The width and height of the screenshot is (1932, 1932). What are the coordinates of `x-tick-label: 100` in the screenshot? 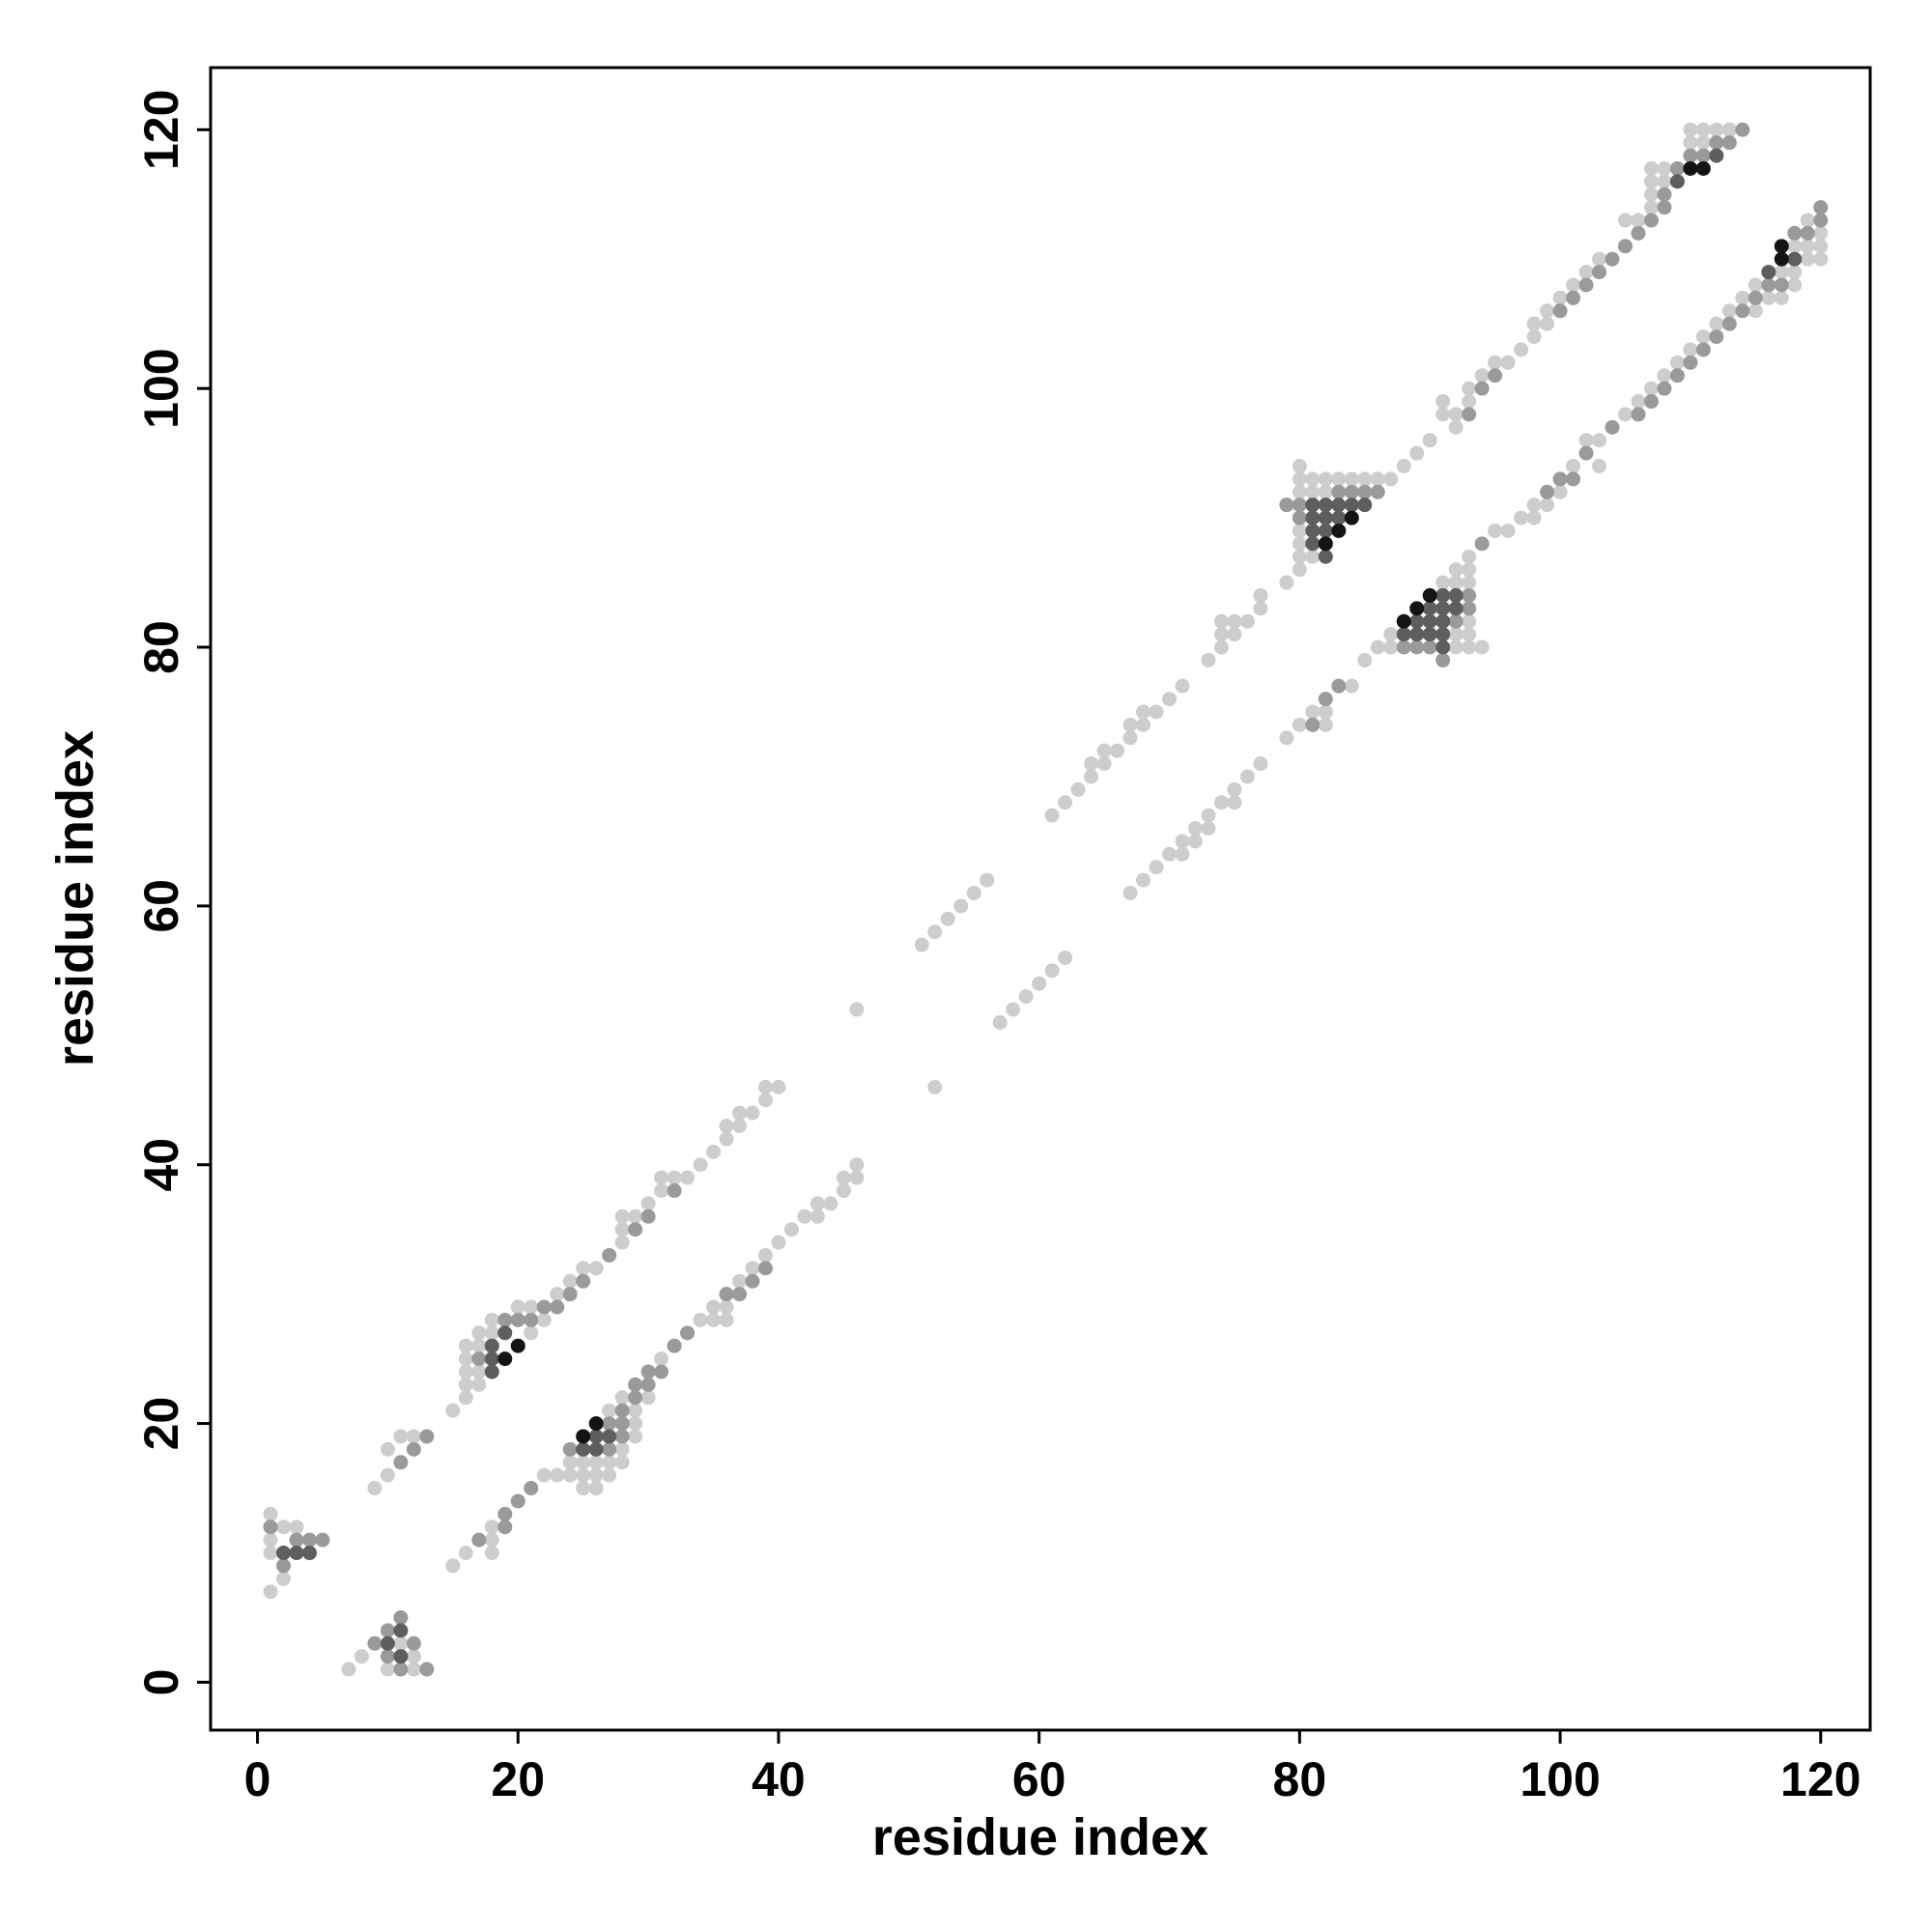 It's located at (1560, 1779).